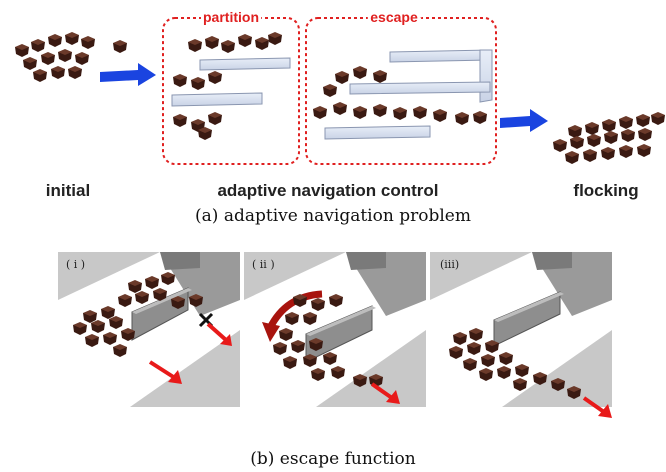  What do you see at coordinates (449, 264) in the screenshot?
I see `panel-iii-label: (iii)` at bounding box center [449, 264].